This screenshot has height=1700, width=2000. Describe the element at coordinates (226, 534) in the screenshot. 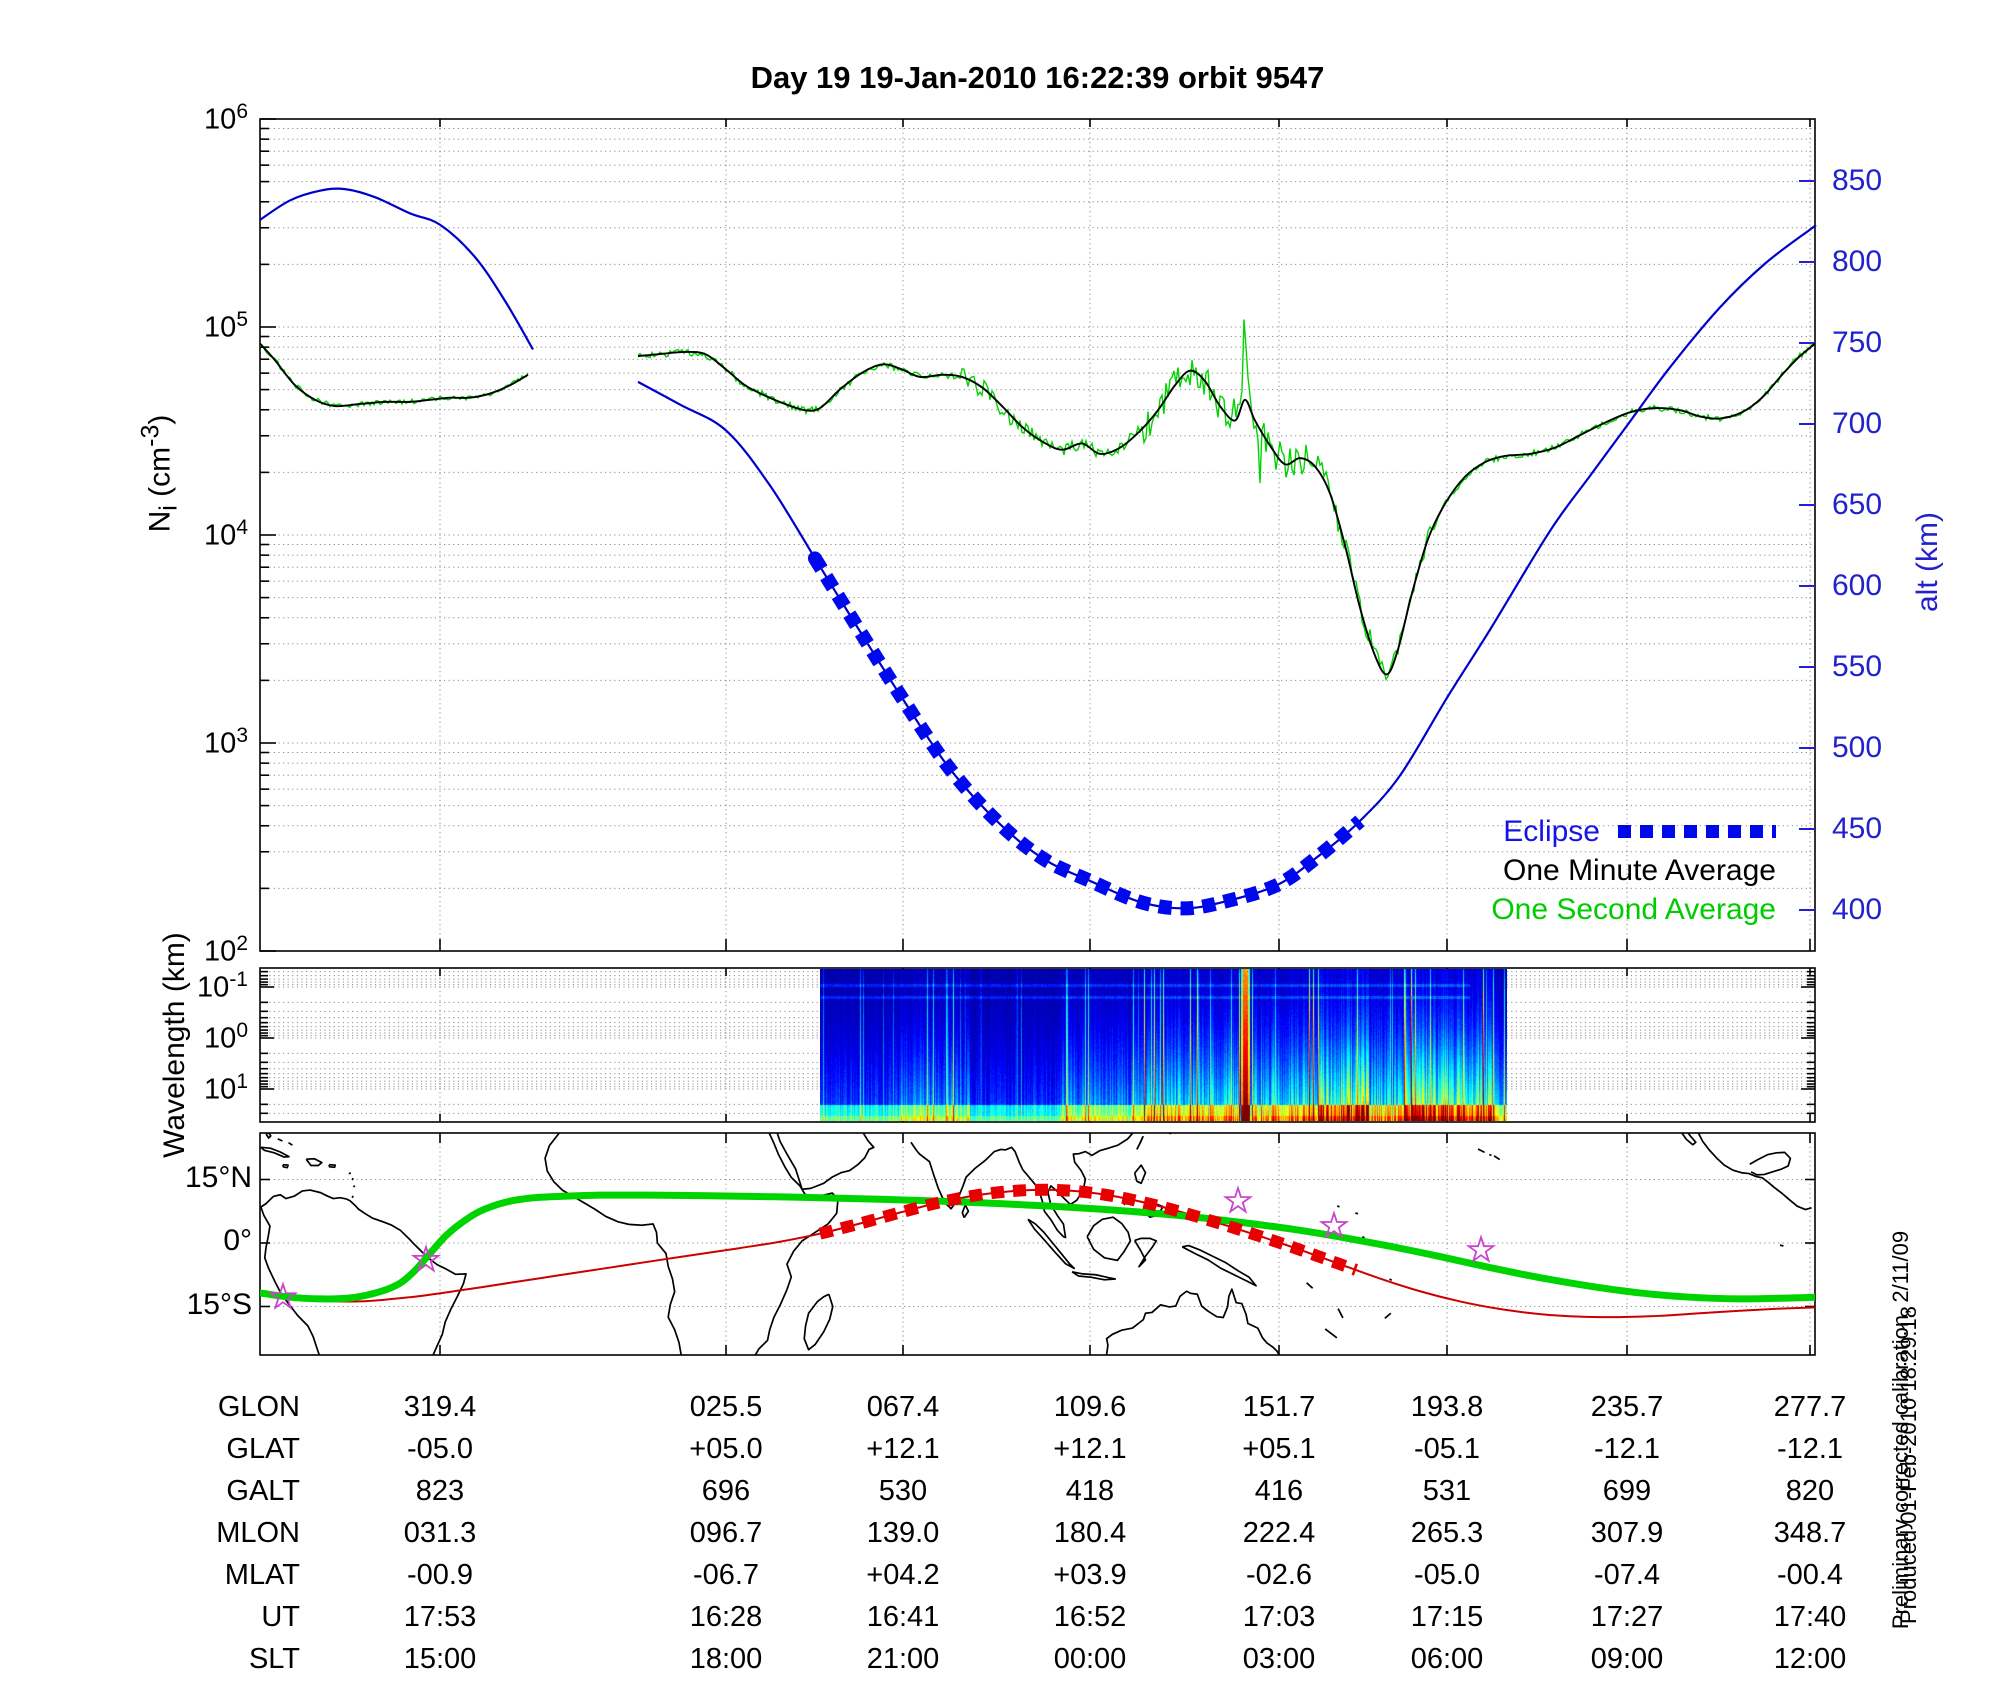

I see `density-tick-10e4: 10⁴` at that location.